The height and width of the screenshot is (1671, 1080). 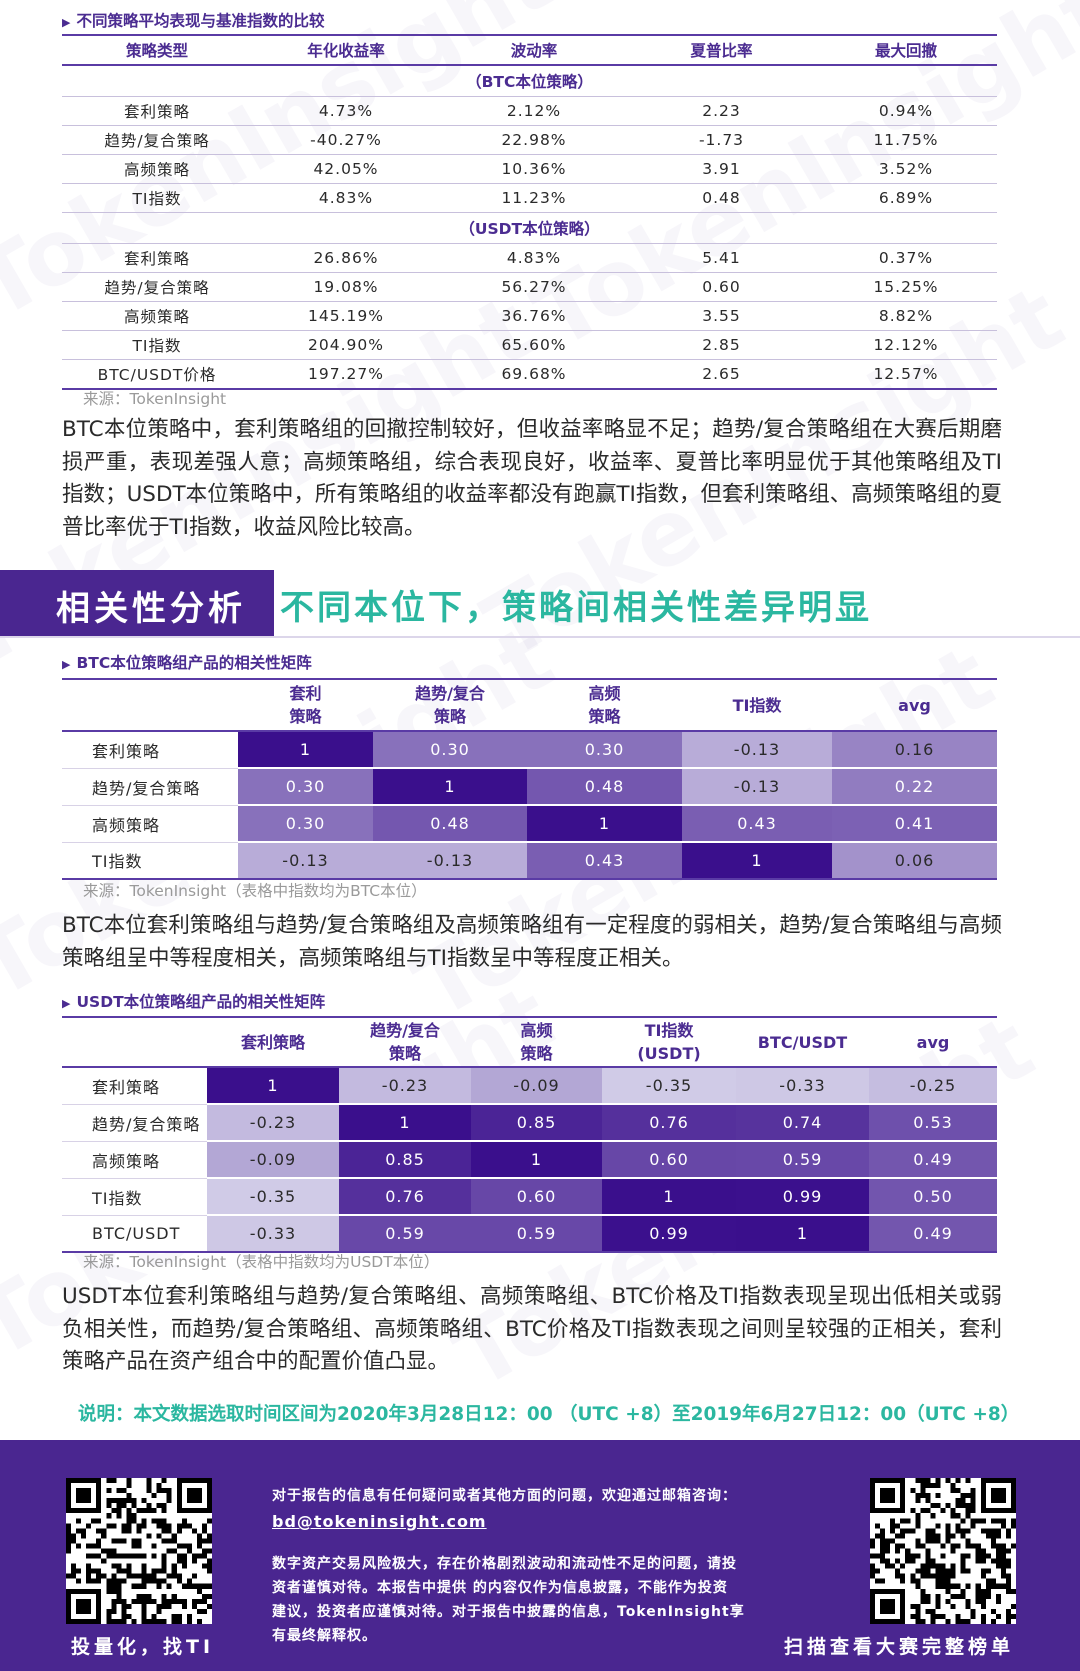 I want to click on perf-header-cell: 最大回撤, so click(x=905, y=51).